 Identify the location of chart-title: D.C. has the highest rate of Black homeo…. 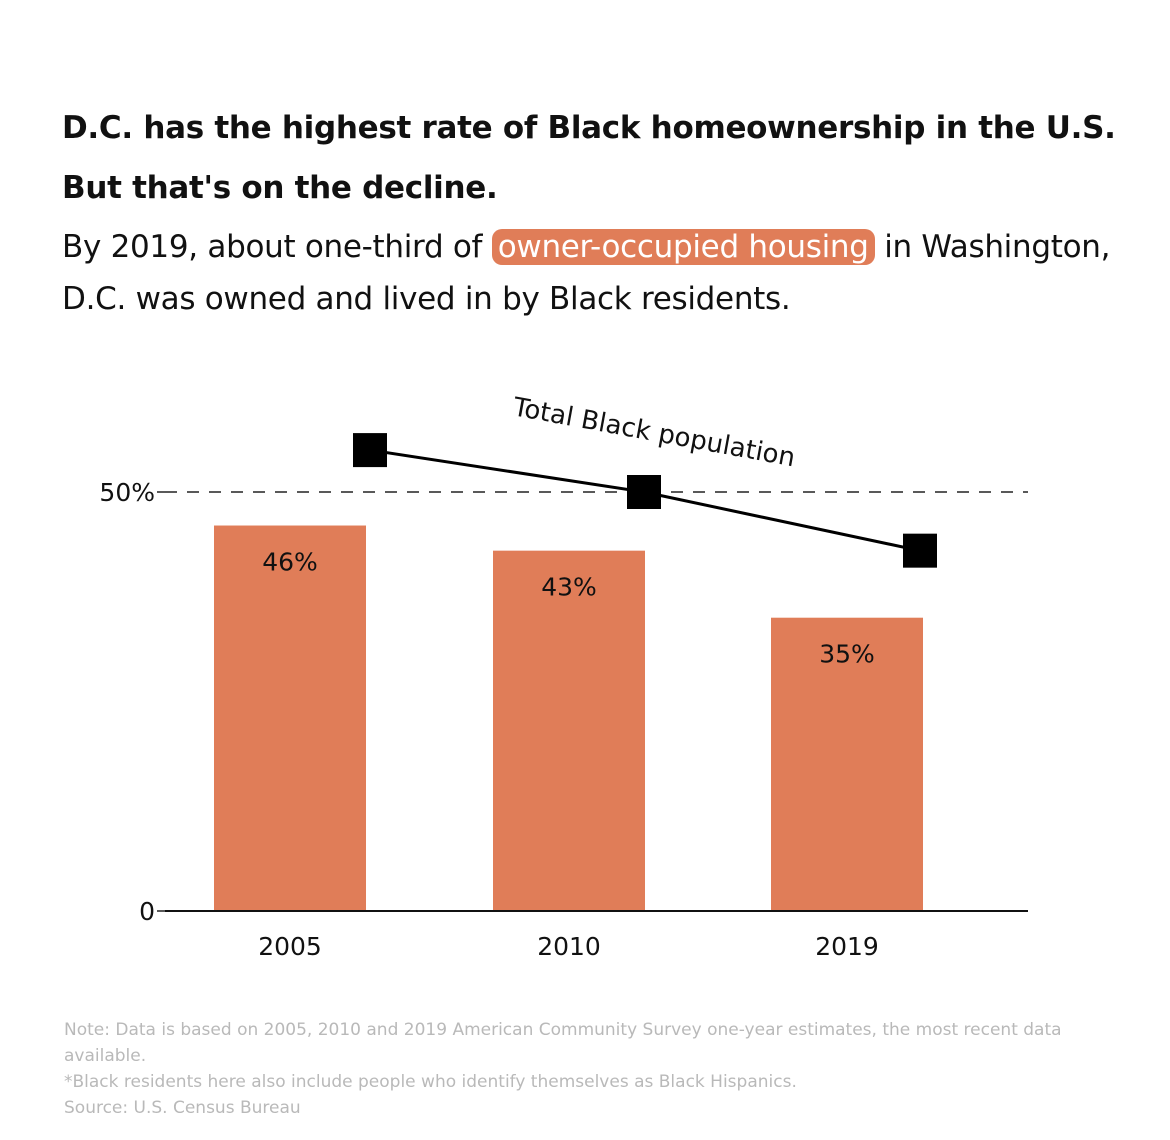
(602, 158).